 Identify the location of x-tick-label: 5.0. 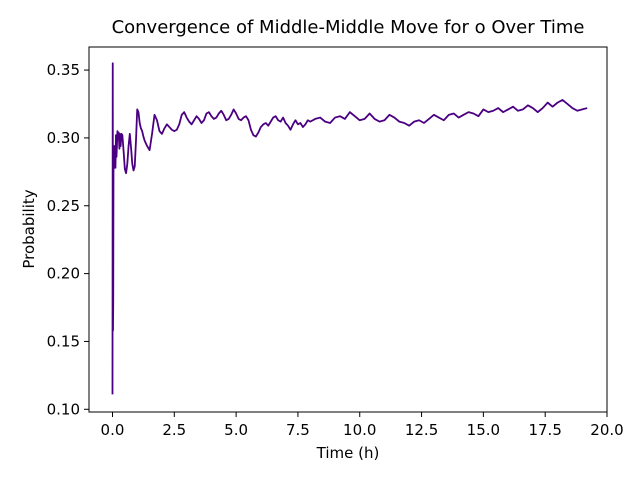
(236, 430).